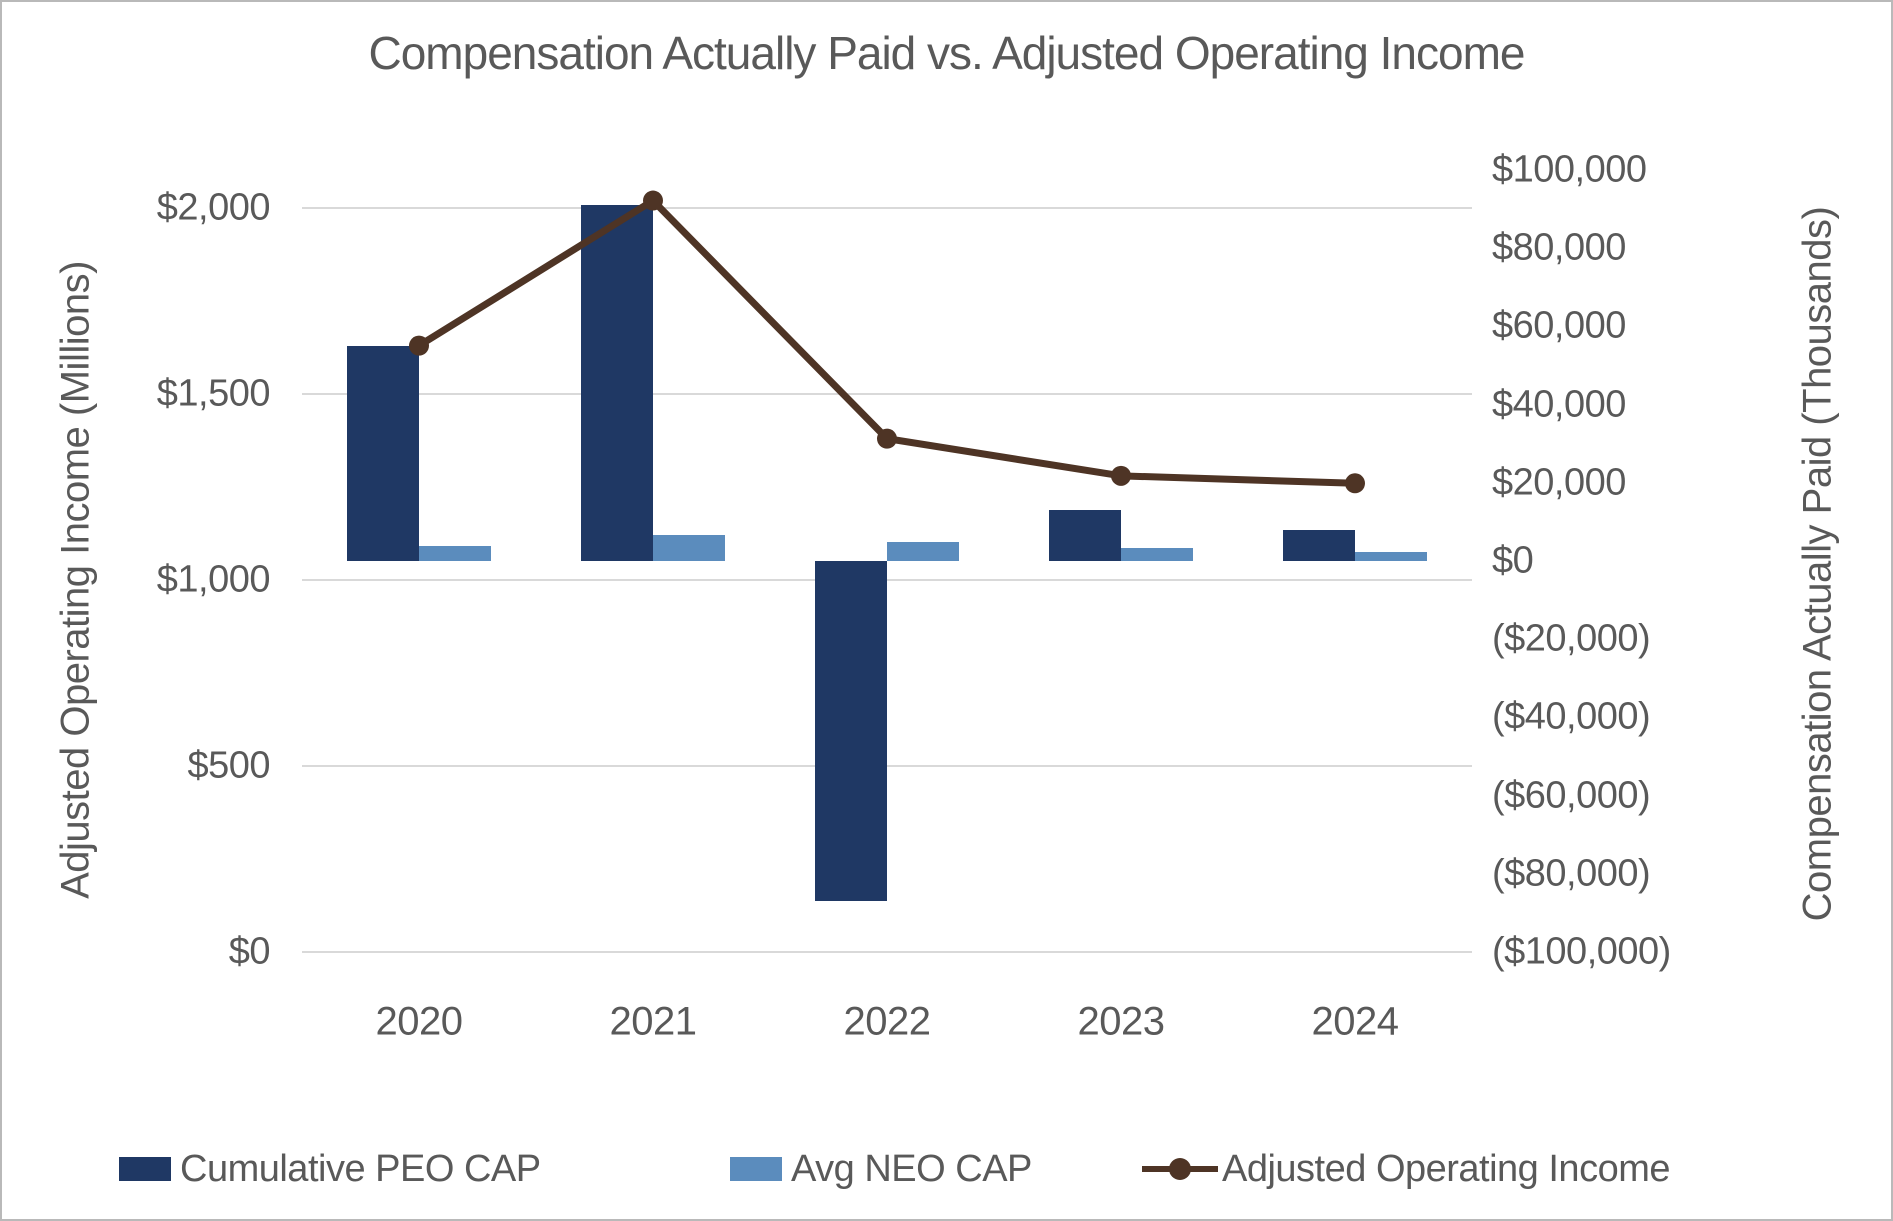 This screenshot has height=1221, width=1893. I want to click on legend-line-dot-icon, so click(1180, 1169).